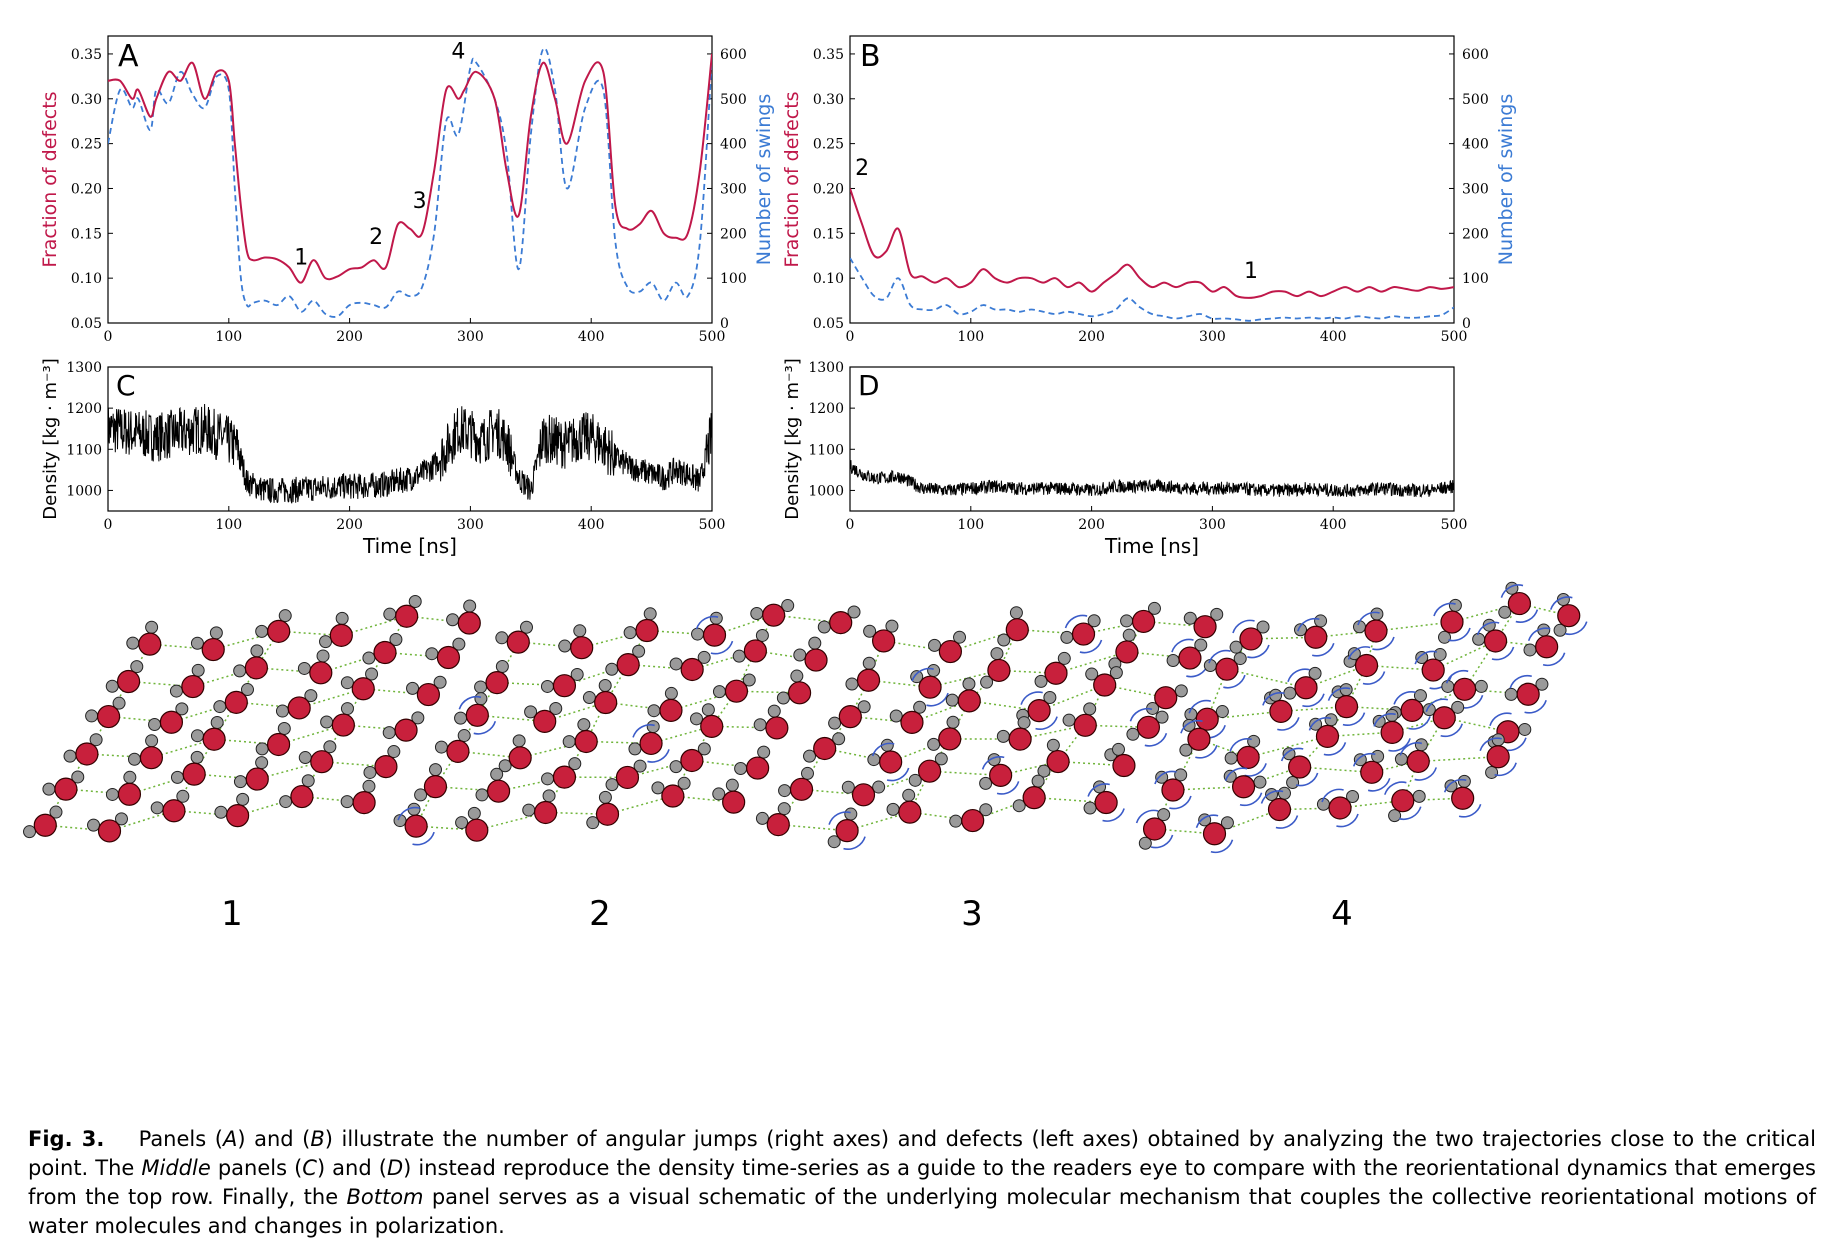 This screenshot has height=1242, width=1844. Describe the element at coordinates (1251, 271) in the screenshot. I see `annotation-label: 1` at that location.